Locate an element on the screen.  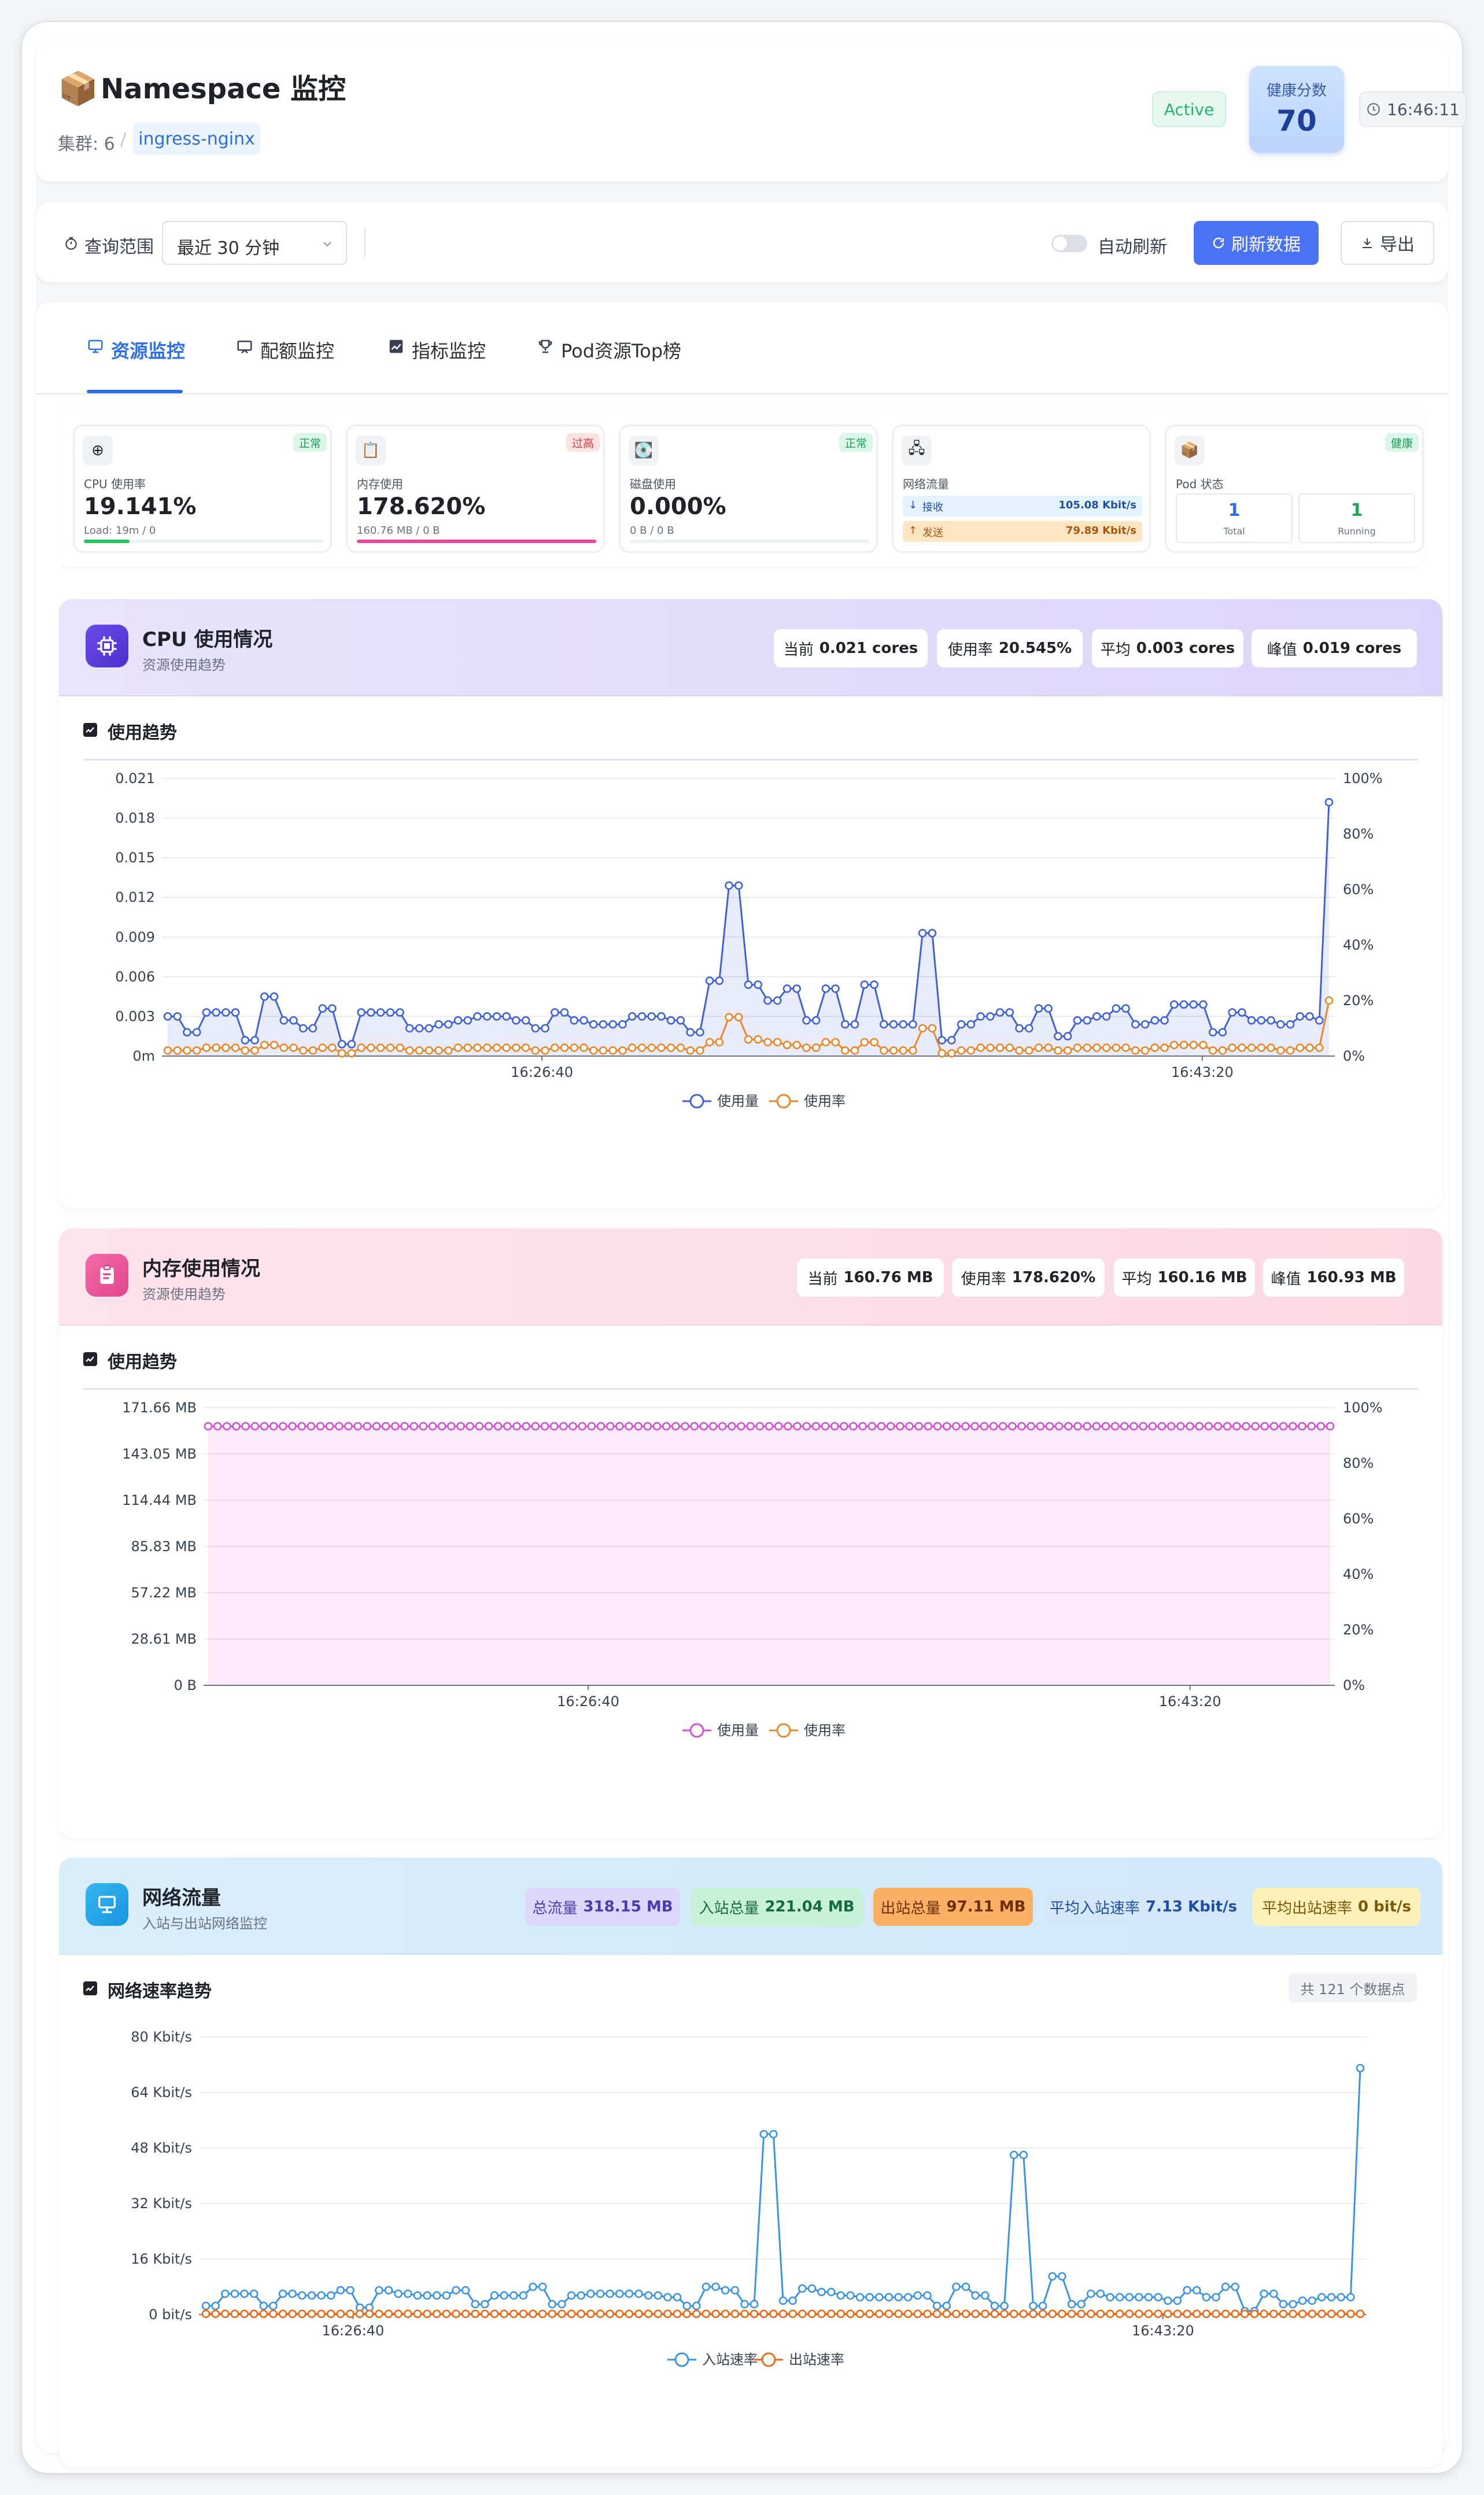
memory-progress-track is located at coordinates (476, 541).